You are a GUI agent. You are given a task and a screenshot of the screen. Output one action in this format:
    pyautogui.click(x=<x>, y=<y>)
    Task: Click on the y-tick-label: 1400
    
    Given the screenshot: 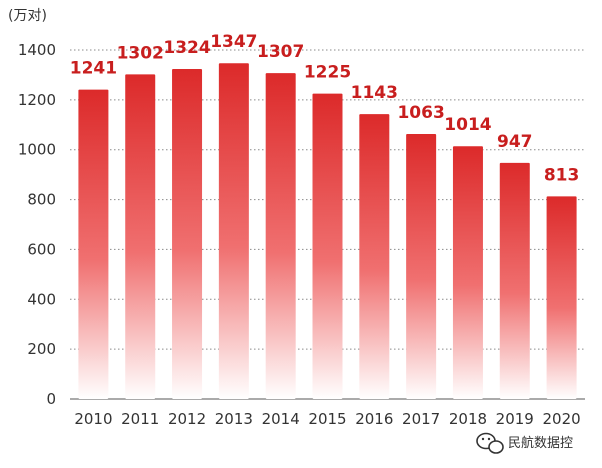 What is the action you would take?
    pyautogui.click(x=37, y=50)
    